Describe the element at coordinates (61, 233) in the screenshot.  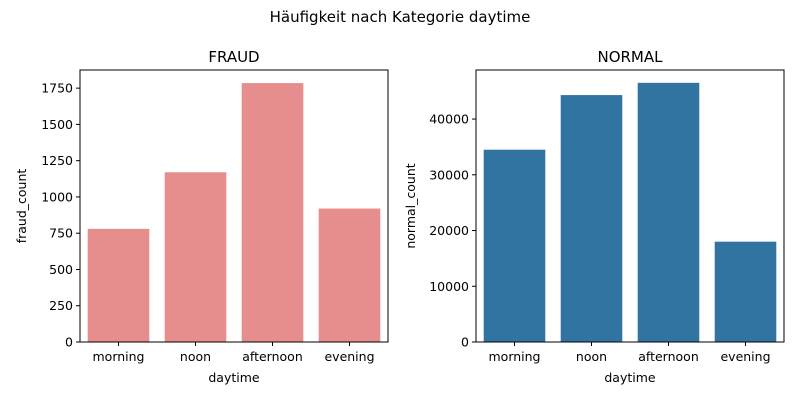
I see `y-tick-label: 750` at that location.